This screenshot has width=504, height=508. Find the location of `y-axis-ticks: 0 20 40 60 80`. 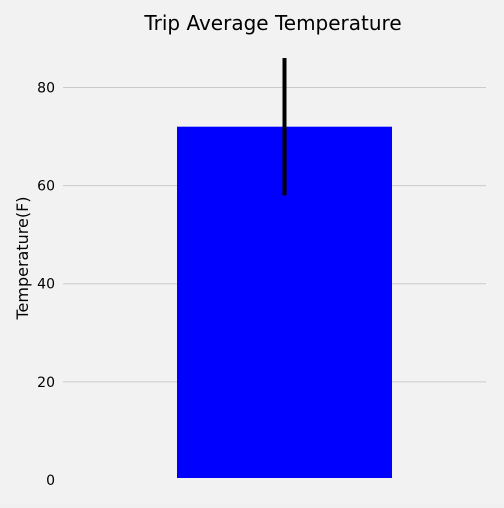

y-axis-ticks: 0 20 40 60 80 is located at coordinates (46, 284).